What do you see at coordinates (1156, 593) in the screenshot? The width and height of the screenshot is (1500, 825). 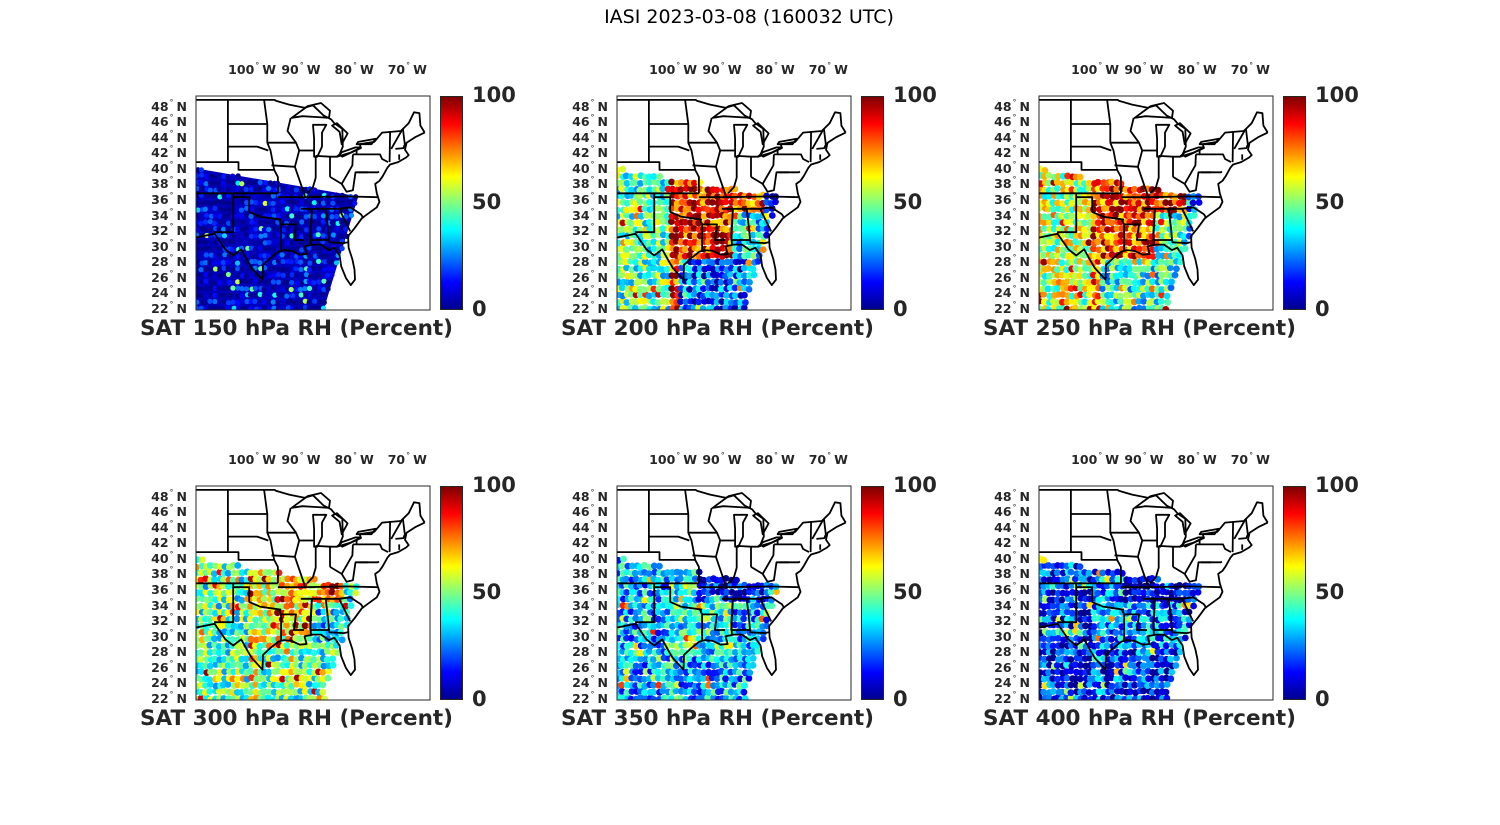 I see `axes-frame` at bounding box center [1156, 593].